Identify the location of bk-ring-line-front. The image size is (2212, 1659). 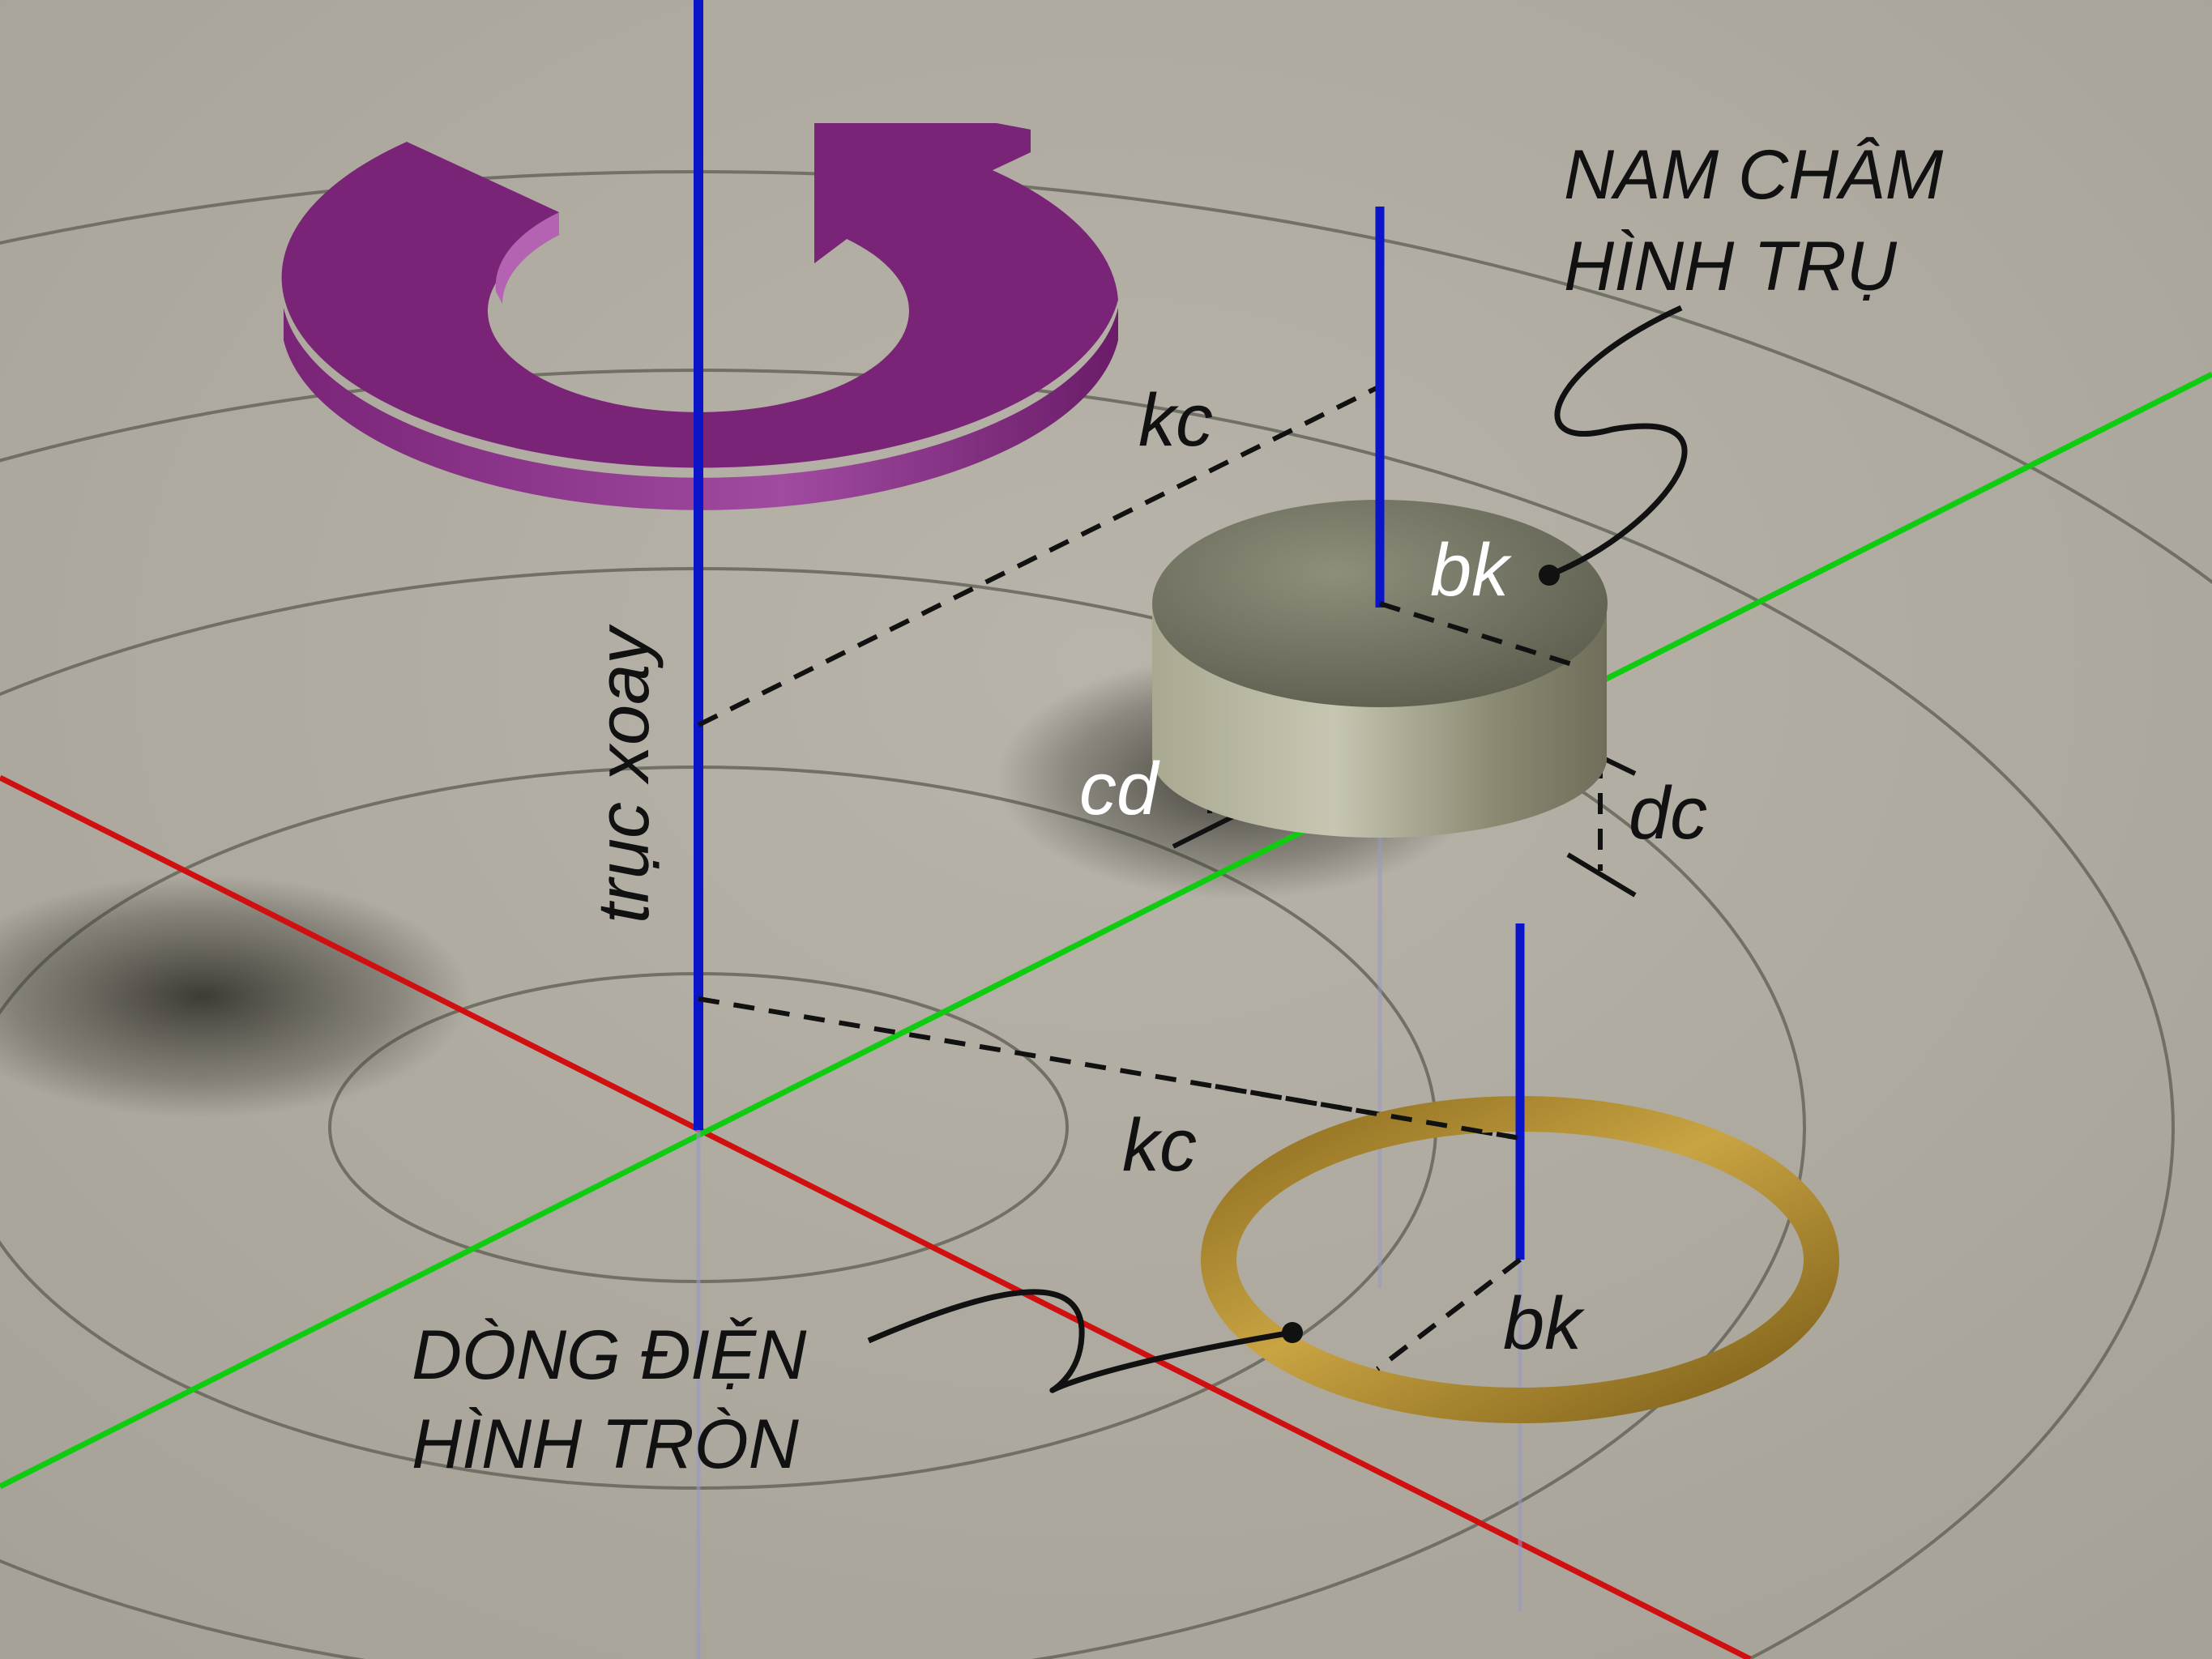
(1449, 1314).